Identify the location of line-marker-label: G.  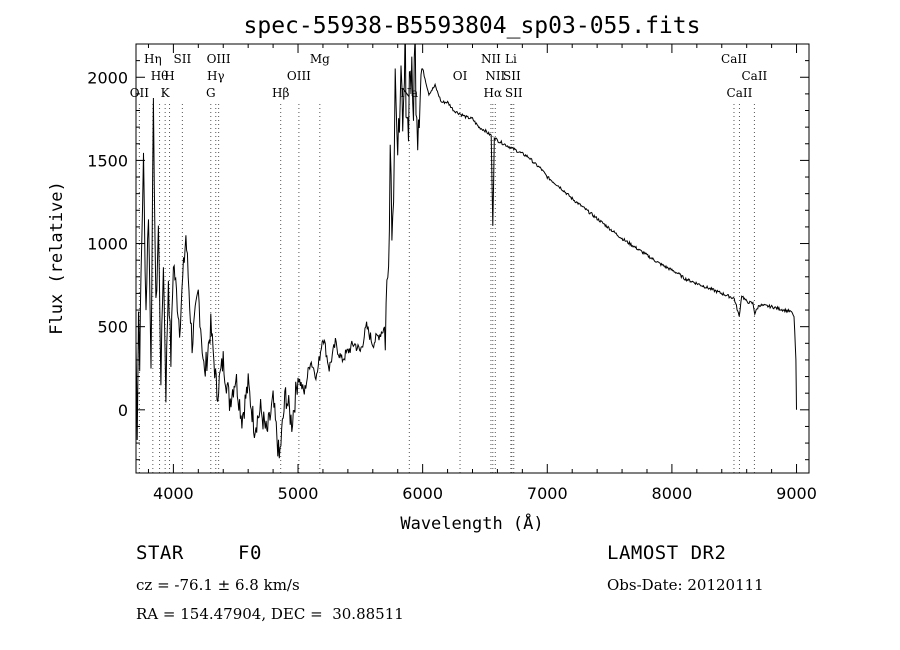
(211, 93).